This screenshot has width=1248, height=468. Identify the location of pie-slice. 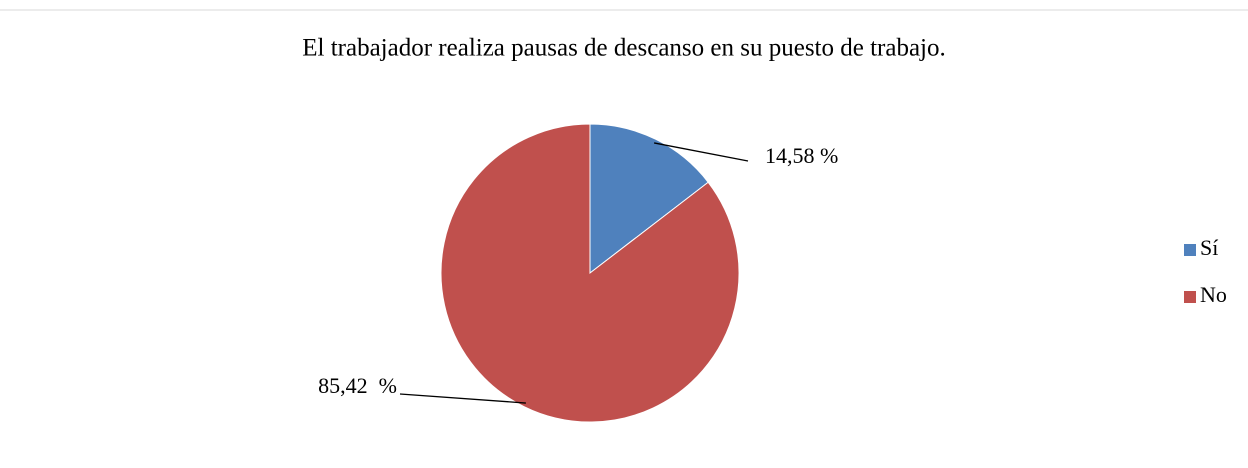
(649, 199).